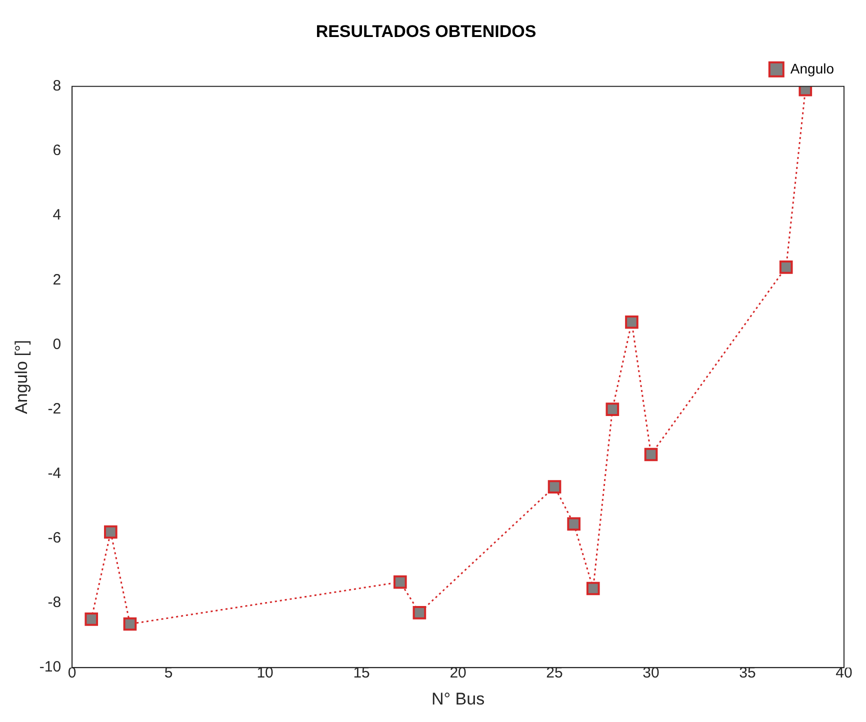  What do you see at coordinates (458, 698) in the screenshot?
I see `x-axis-title: N° Bus` at bounding box center [458, 698].